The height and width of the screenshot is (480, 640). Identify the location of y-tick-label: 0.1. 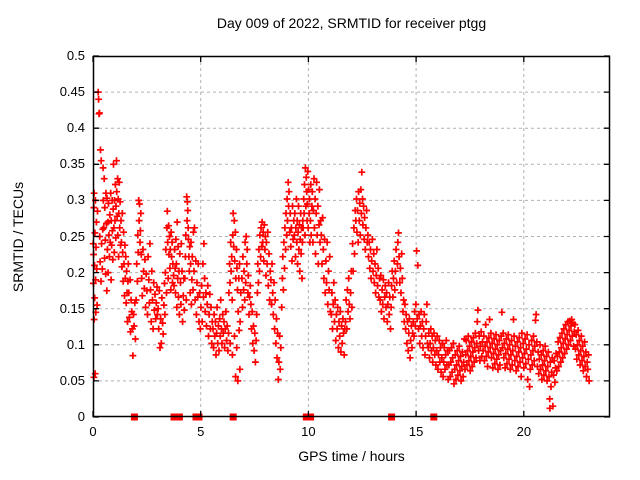
(75, 344).